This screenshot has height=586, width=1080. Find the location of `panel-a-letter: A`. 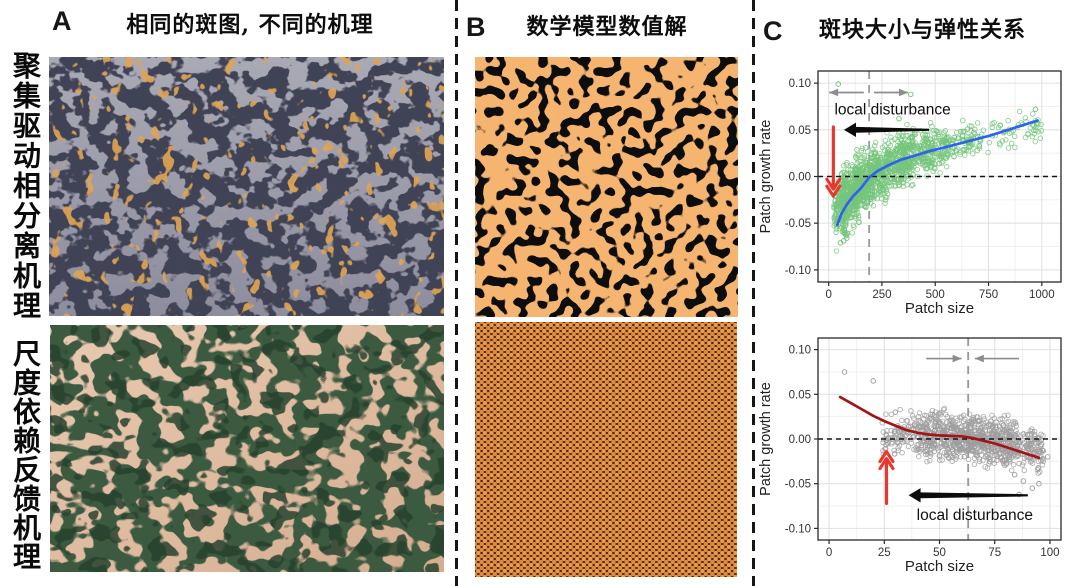

panel-a-letter: A is located at coordinates (62, 21).